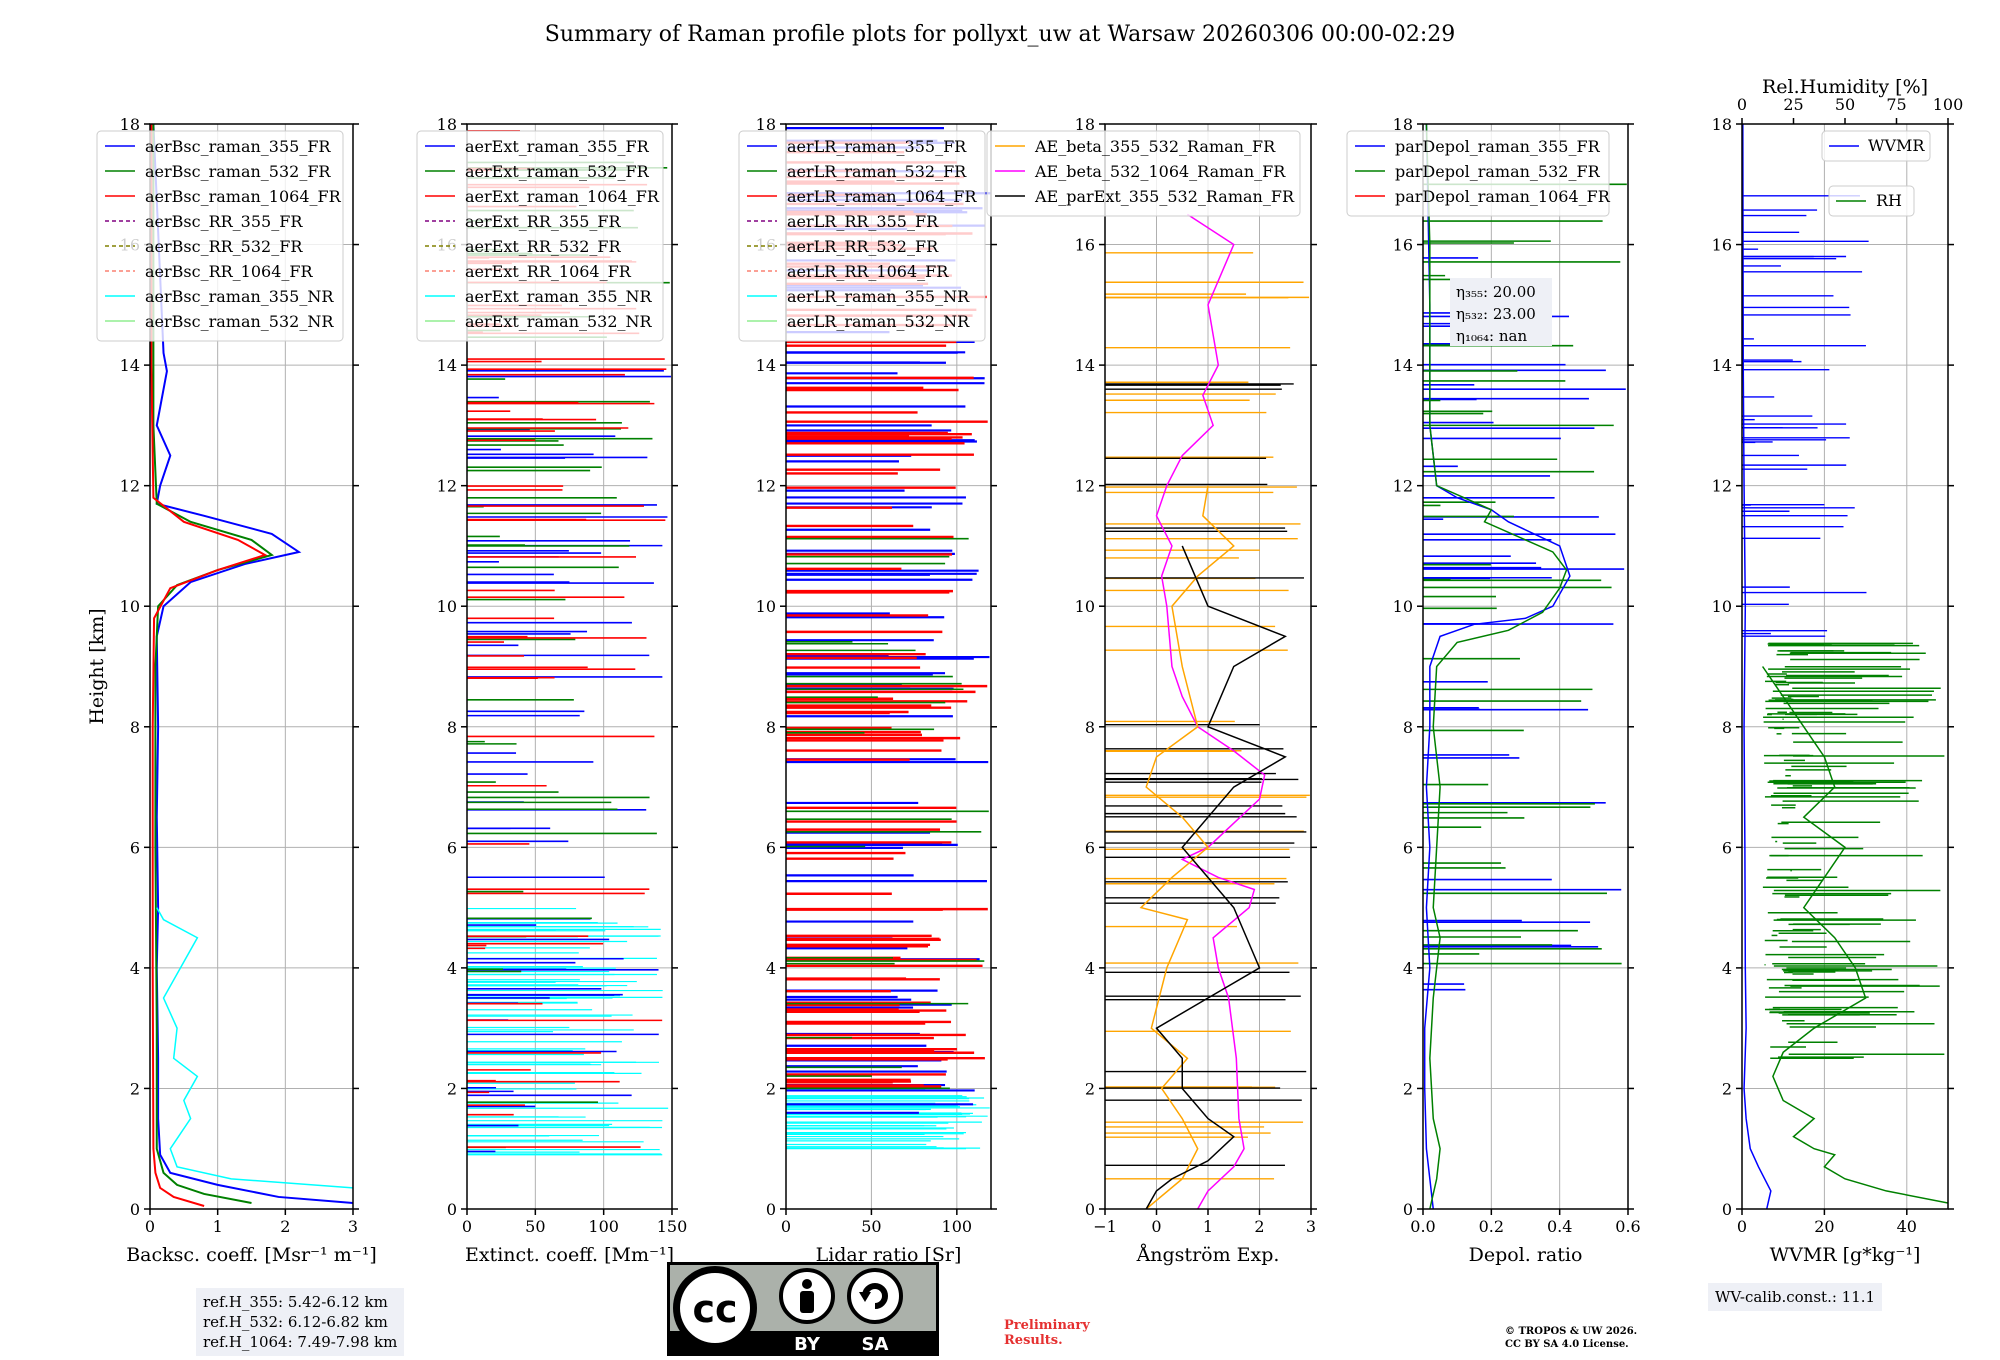 Image resolution: width=2000 pixels, height=1360 pixels. Describe the element at coordinates (1824, 1226) in the screenshot. I see `x-tick-label: 20` at that location.